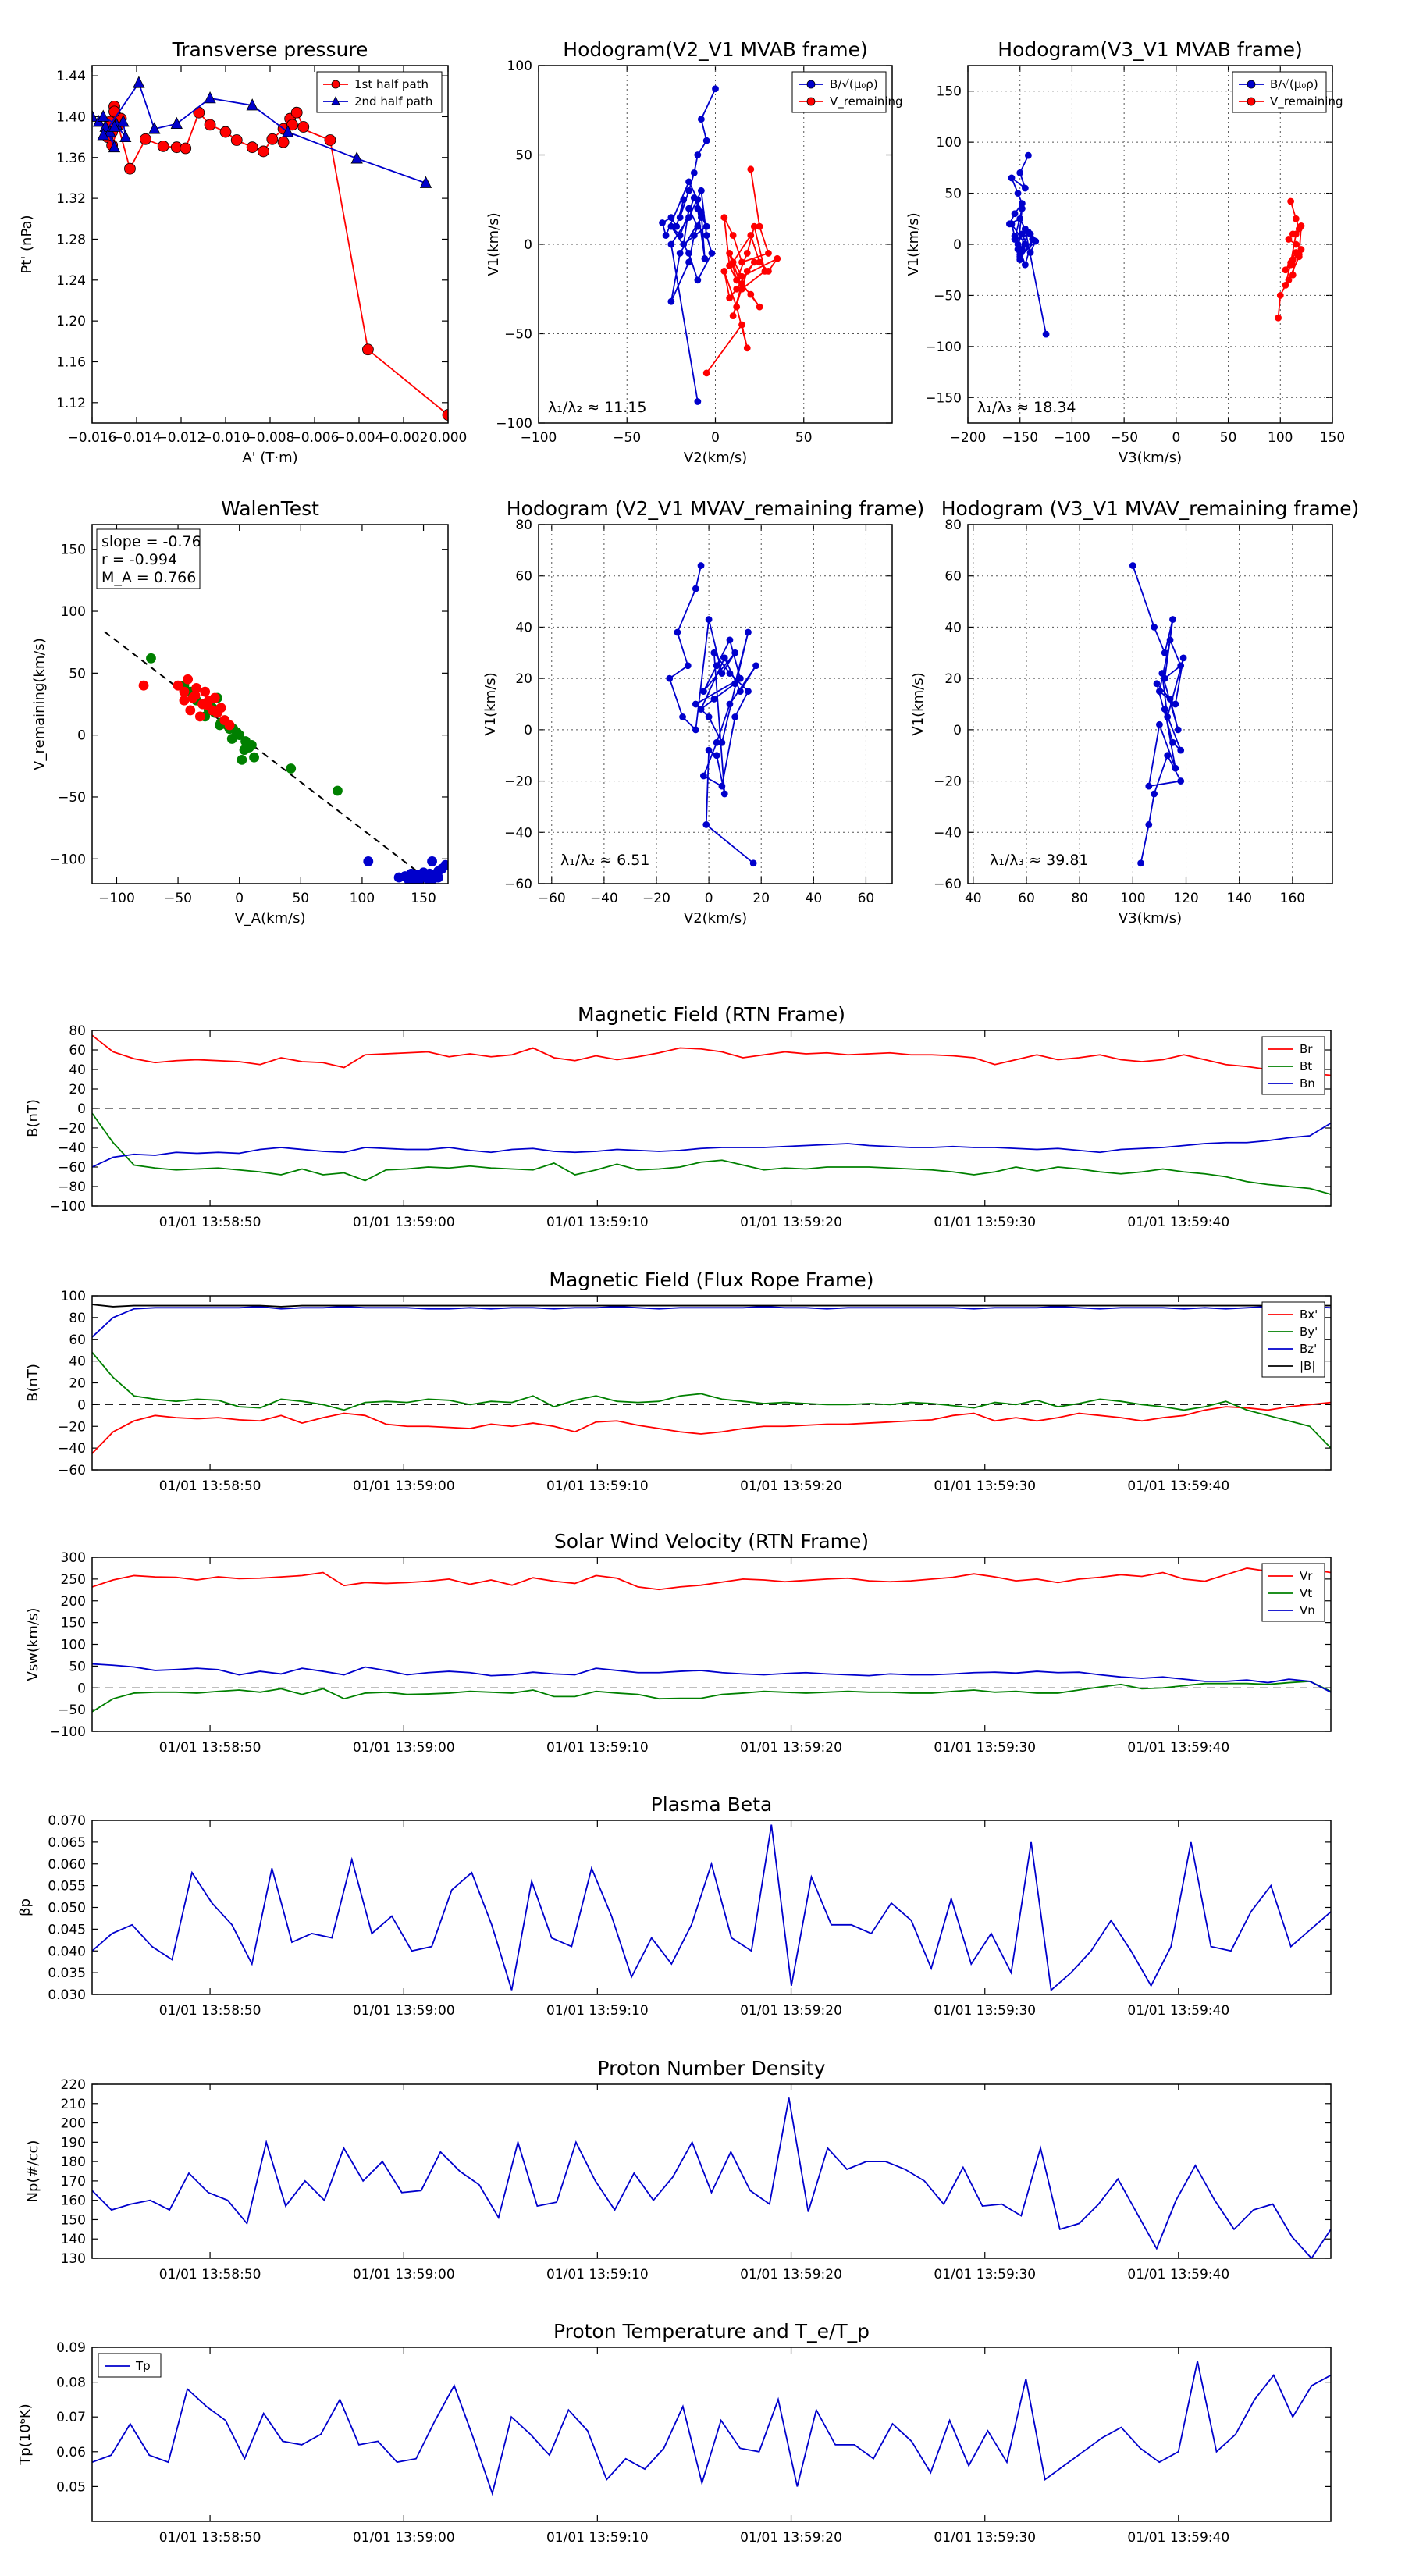  What do you see at coordinates (301, 899) in the screenshot?
I see `x-tick-label: 50` at bounding box center [301, 899].